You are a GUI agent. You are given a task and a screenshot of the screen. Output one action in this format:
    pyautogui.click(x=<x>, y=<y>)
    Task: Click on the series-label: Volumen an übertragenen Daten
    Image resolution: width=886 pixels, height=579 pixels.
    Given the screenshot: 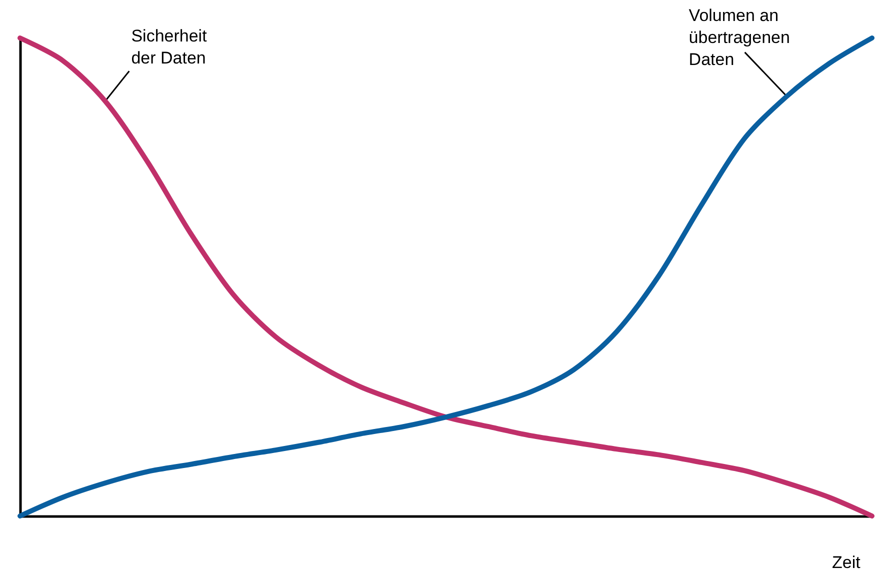 What is the action you would take?
    pyautogui.click(x=741, y=37)
    